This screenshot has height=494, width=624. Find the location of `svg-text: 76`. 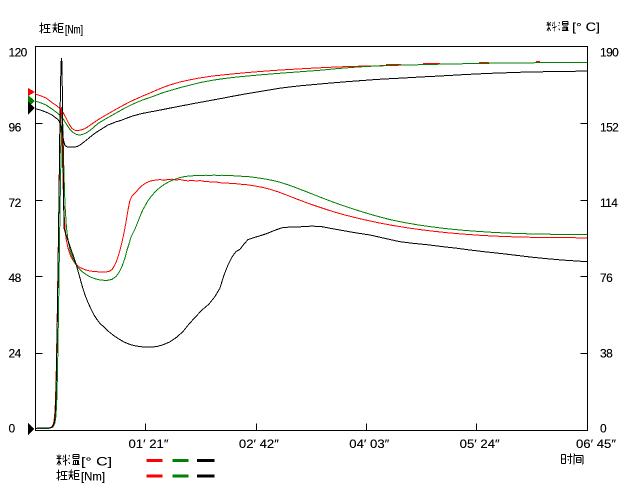

svg-text: 76 is located at coordinates (606, 278).